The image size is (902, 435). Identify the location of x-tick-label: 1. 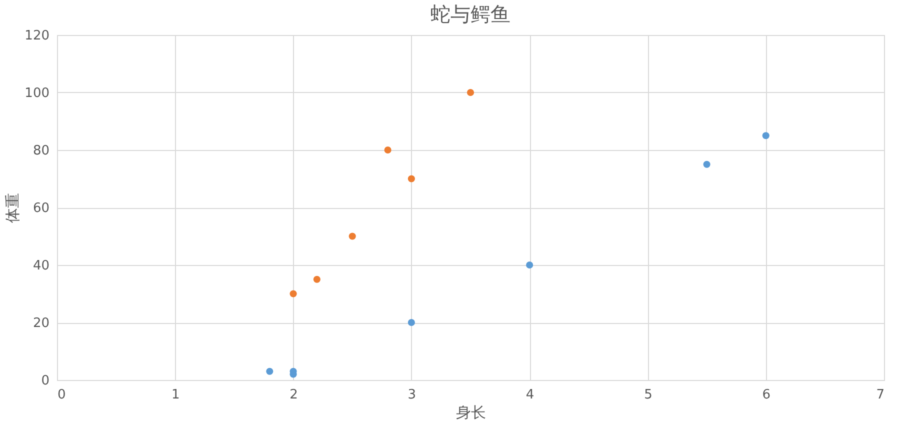
(176, 395).